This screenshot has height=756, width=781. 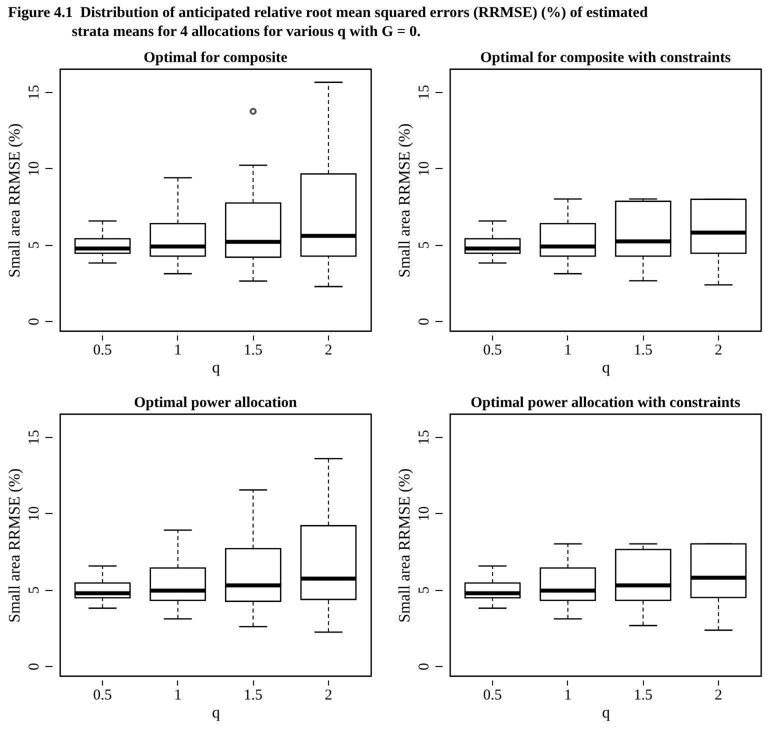 I want to click on chart-title: Optimal for composite with constraints, so click(x=605, y=58).